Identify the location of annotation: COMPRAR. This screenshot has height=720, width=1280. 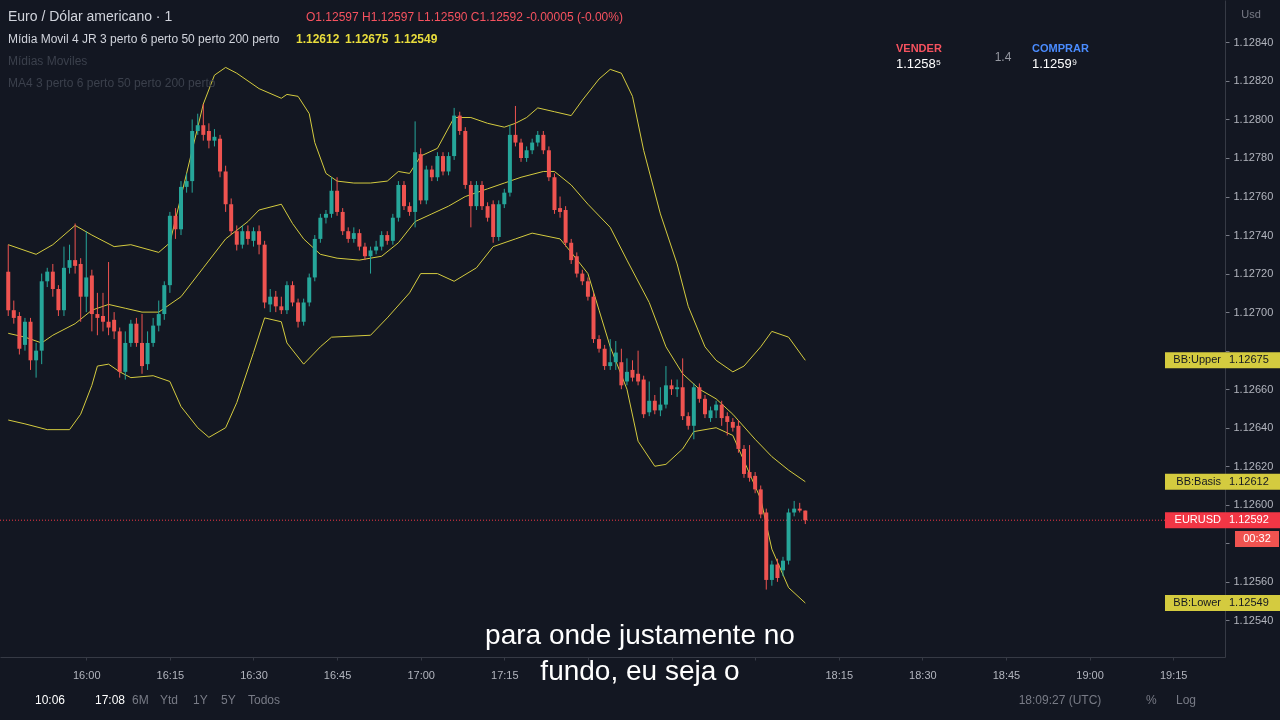
(1060, 48).